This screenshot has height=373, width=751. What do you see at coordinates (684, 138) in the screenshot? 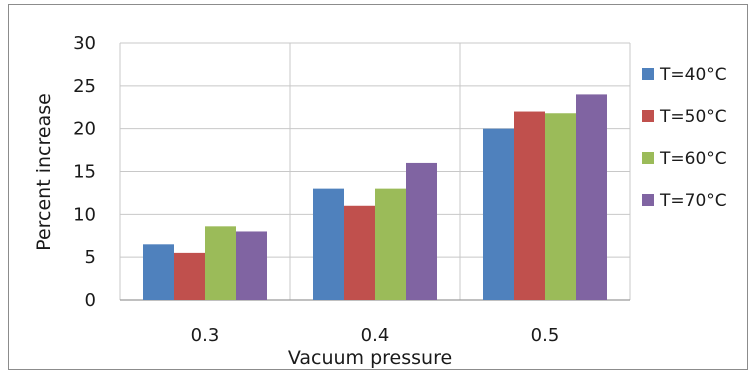
I see `legend: T=40°C T=50°C T=60°C T=70°C` at bounding box center [684, 138].